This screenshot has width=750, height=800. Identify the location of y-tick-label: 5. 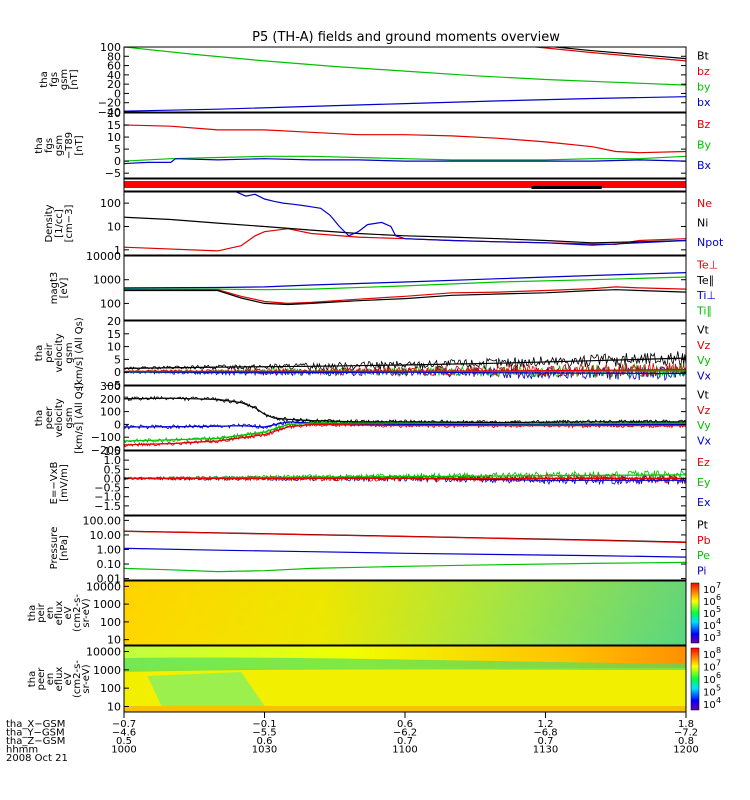
(117, 149).